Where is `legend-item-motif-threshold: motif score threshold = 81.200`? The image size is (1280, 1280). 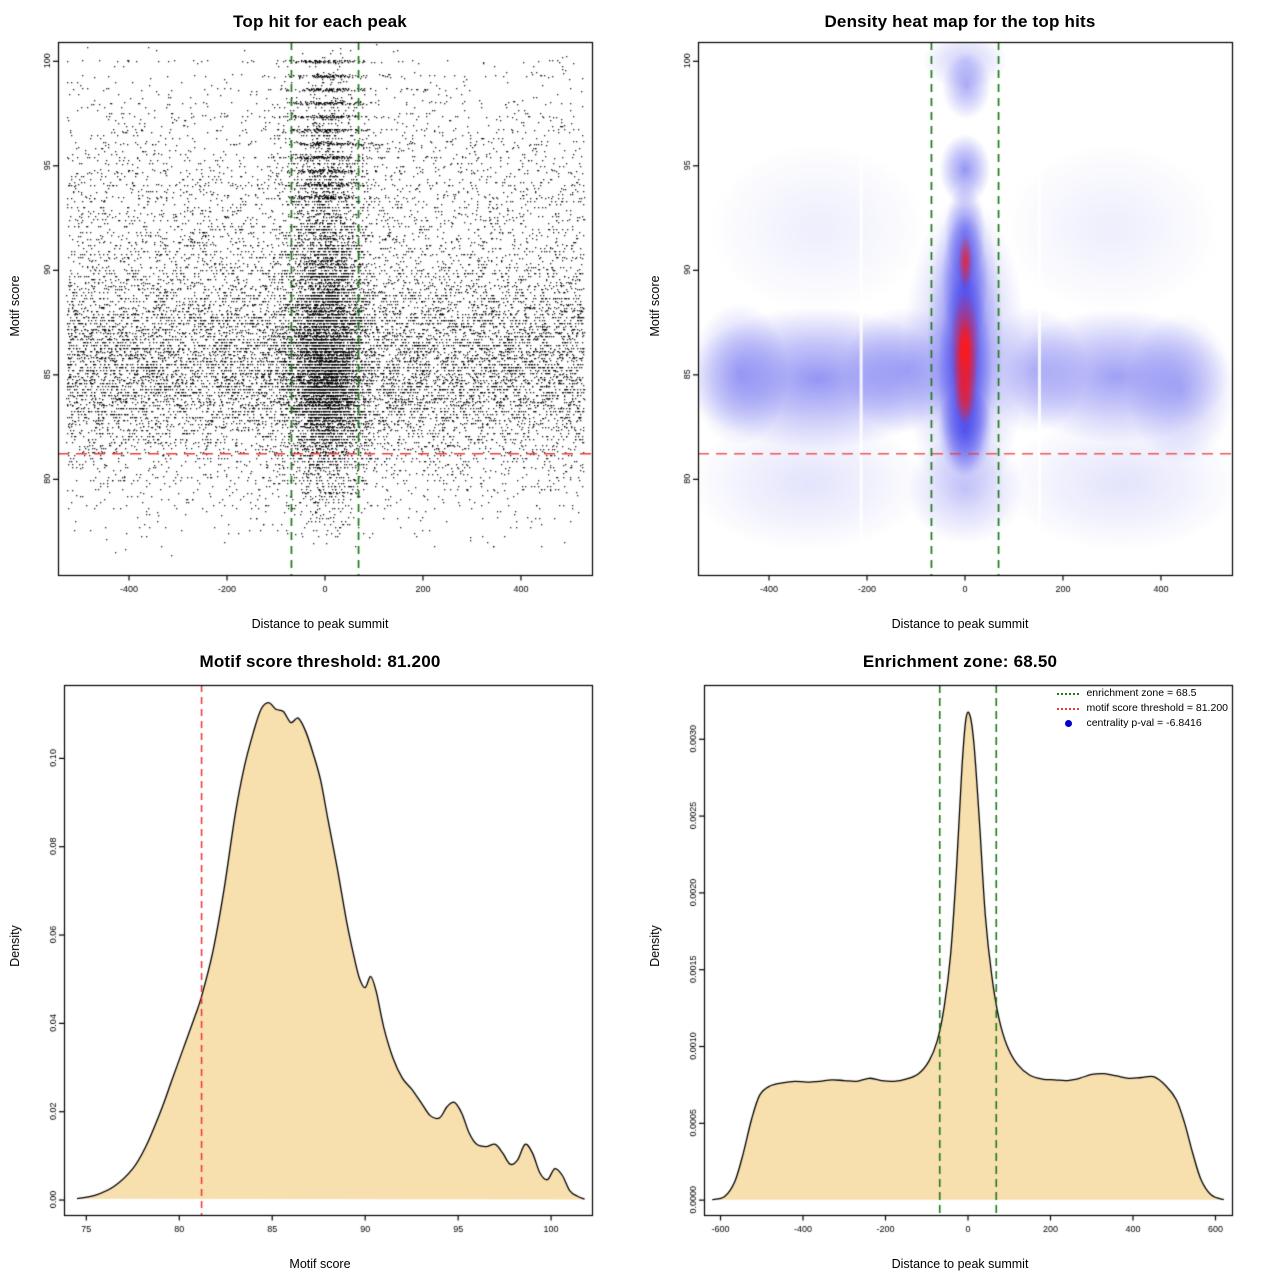 legend-item-motif-threshold: motif score threshold = 81.200 is located at coordinates (1142, 708).